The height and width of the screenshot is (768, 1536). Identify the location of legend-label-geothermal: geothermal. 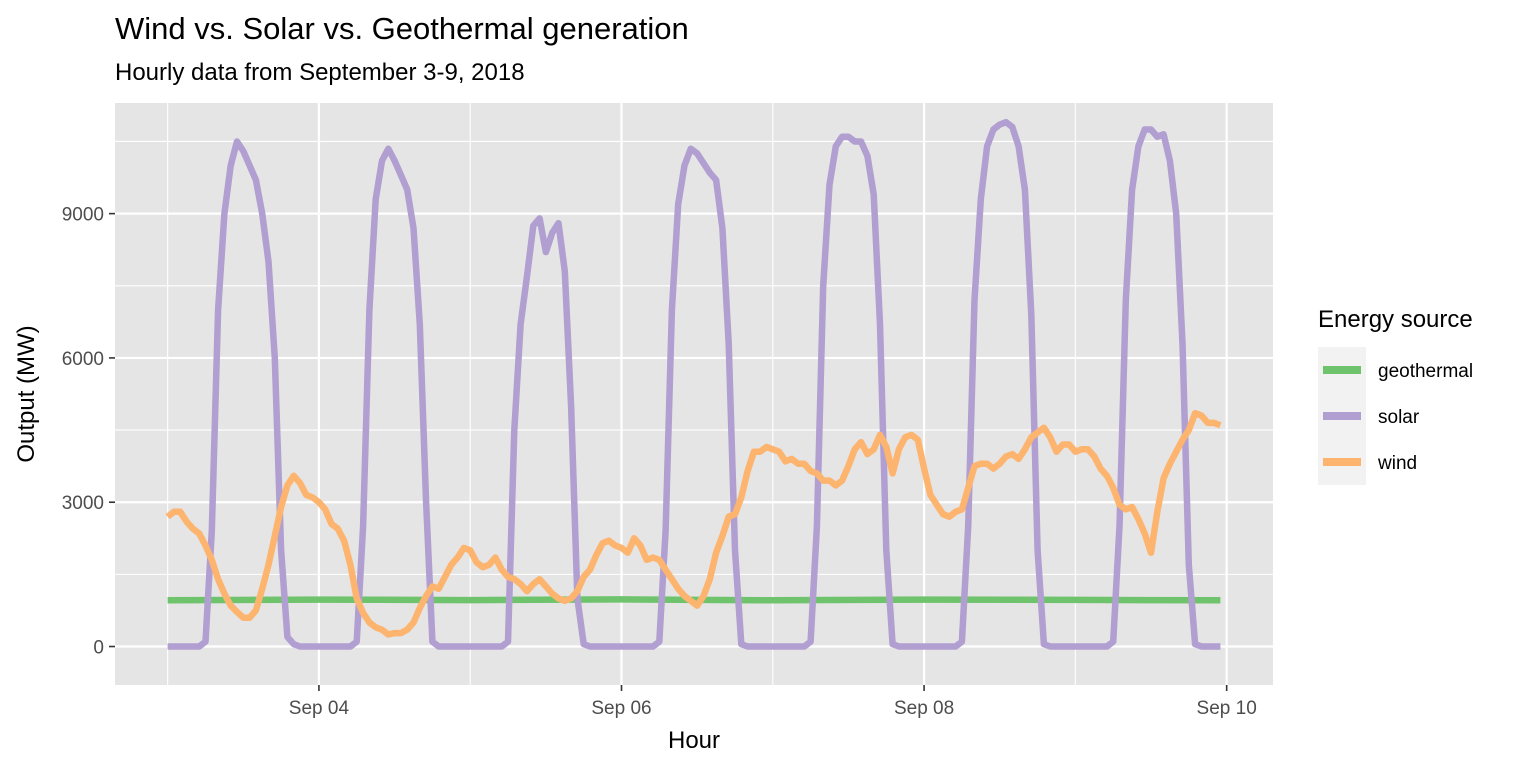
(1425, 371).